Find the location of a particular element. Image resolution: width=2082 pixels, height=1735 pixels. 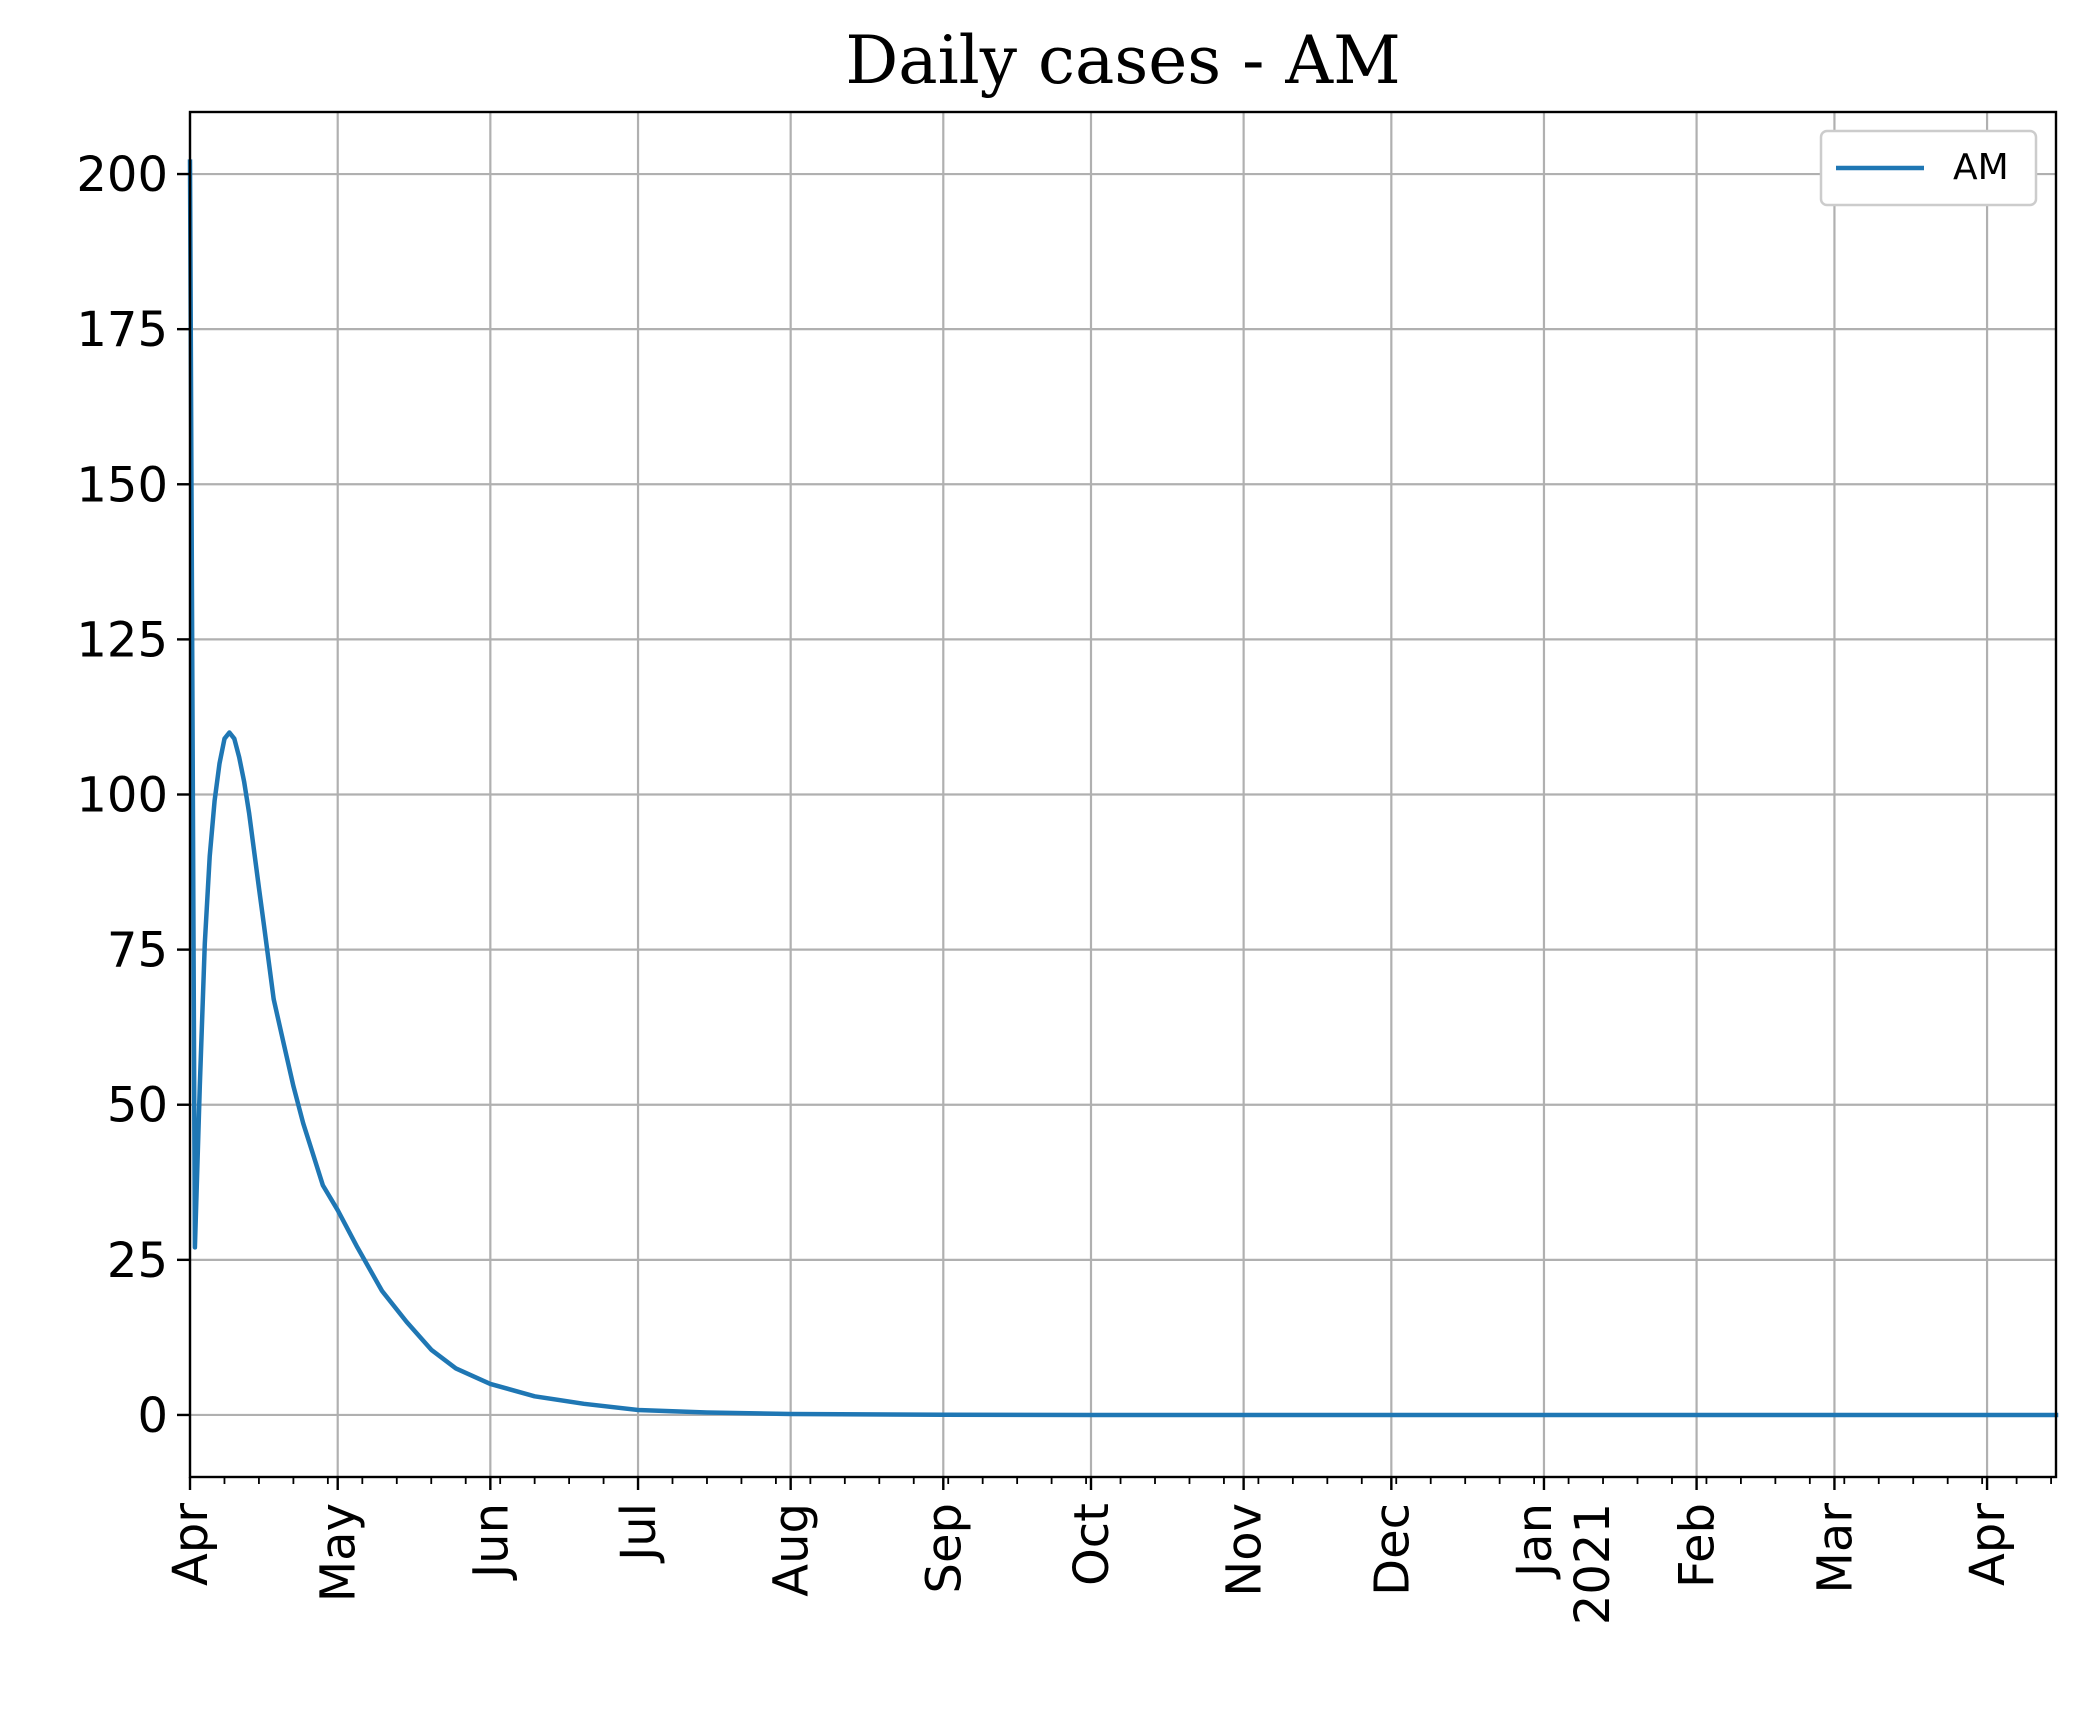

y-tick-label: 125 is located at coordinates (122, 640).